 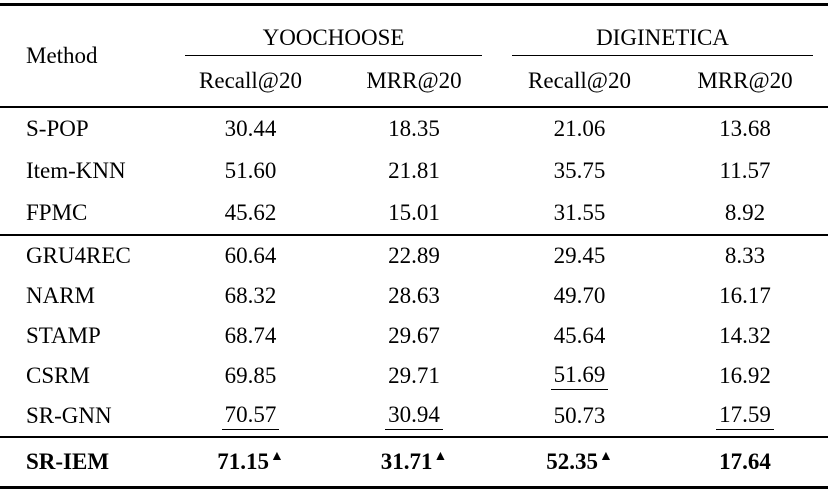 I want to click on metric-value: 17.64, so click(x=745, y=461).